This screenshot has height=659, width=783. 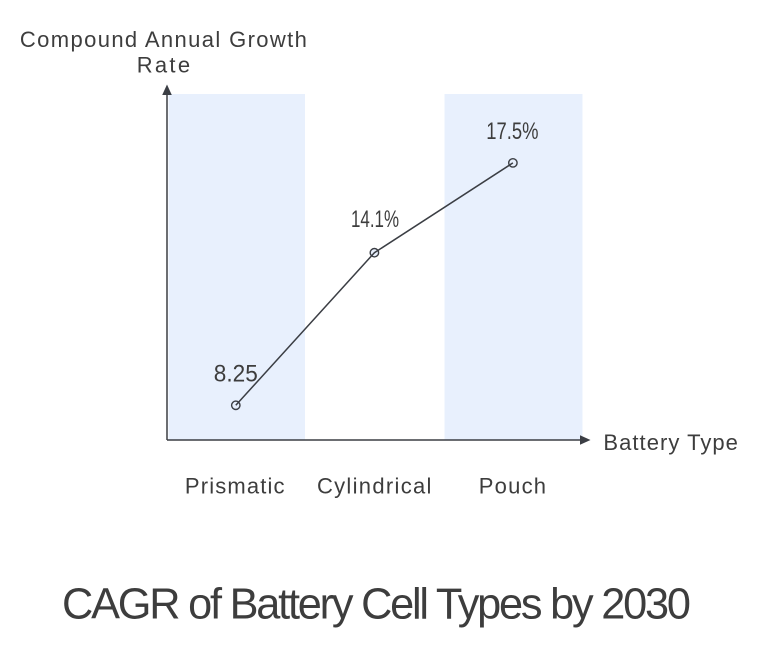 What do you see at coordinates (236, 374) in the screenshot?
I see `svg-text: 8.25` at bounding box center [236, 374].